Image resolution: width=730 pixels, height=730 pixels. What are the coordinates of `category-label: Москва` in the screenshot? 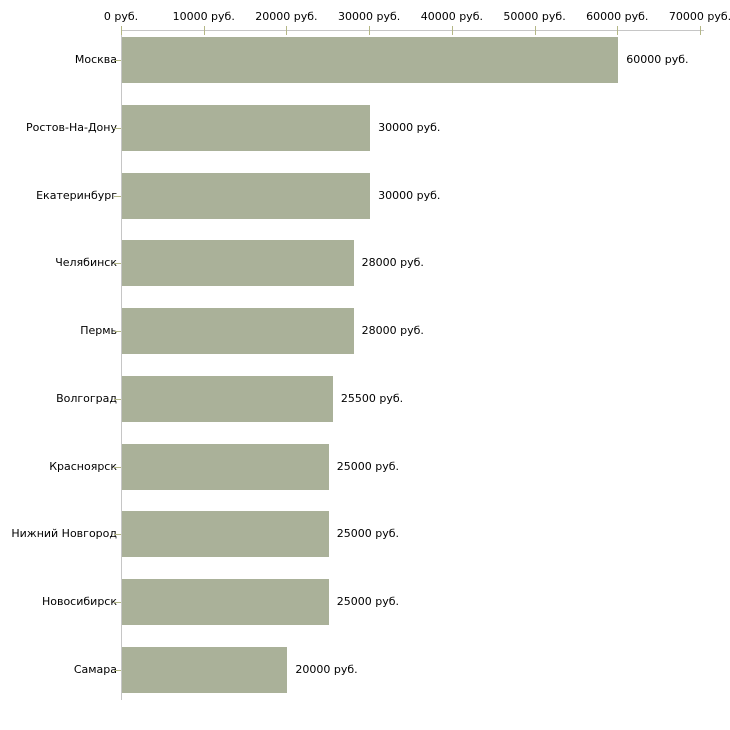 It's located at (95, 59).